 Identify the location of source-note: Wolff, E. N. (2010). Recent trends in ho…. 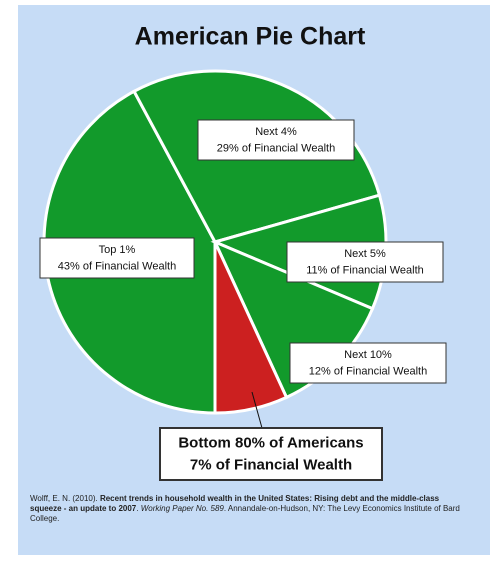
(250, 509).